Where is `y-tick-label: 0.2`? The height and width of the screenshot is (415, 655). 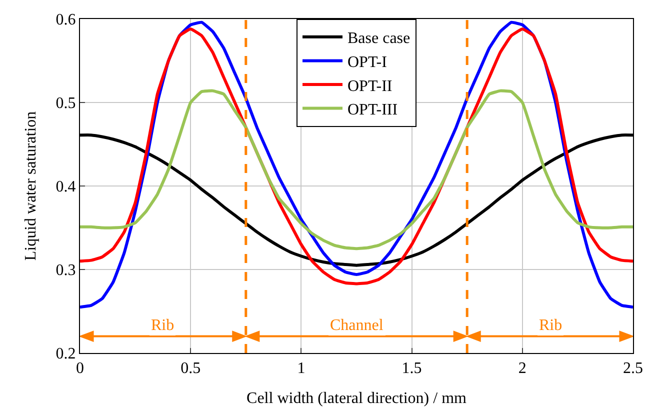 y-tick-label: 0.2 is located at coordinates (66, 354).